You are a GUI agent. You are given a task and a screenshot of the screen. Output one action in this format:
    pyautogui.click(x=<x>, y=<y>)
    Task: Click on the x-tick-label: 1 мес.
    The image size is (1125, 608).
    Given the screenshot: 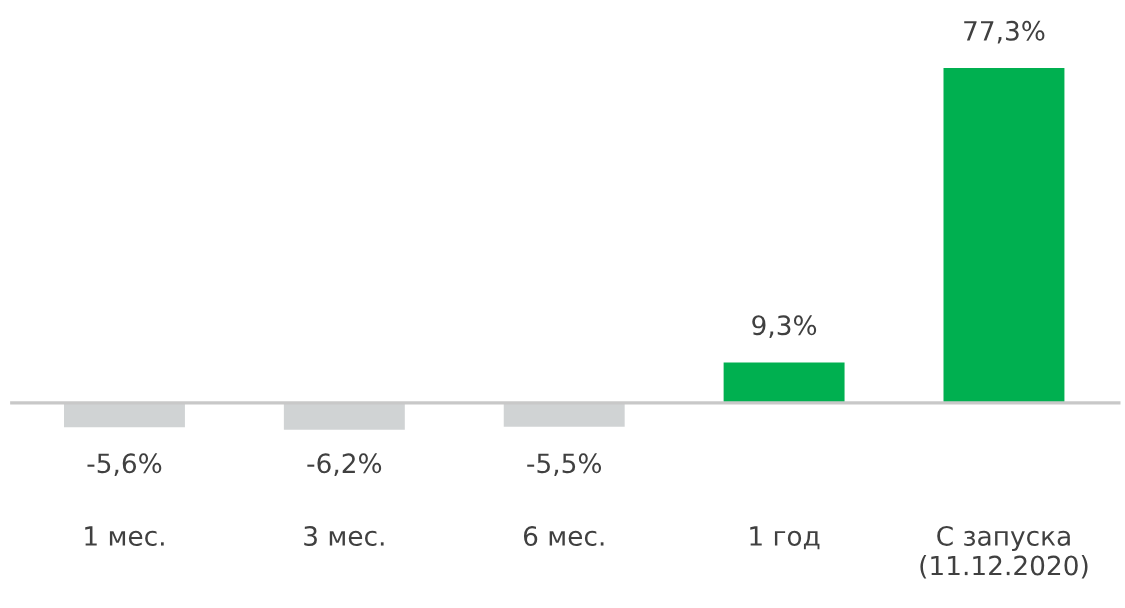 What is the action you would take?
    pyautogui.click(x=124, y=536)
    